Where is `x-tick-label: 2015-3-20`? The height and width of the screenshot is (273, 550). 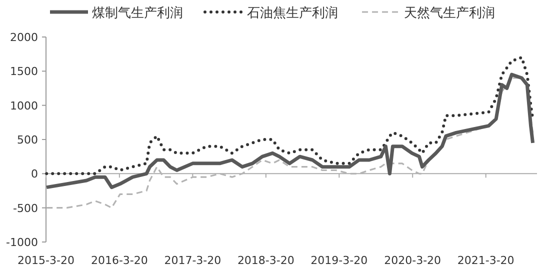 x-tick-label: 2015-3-20 is located at coordinates (46, 260).